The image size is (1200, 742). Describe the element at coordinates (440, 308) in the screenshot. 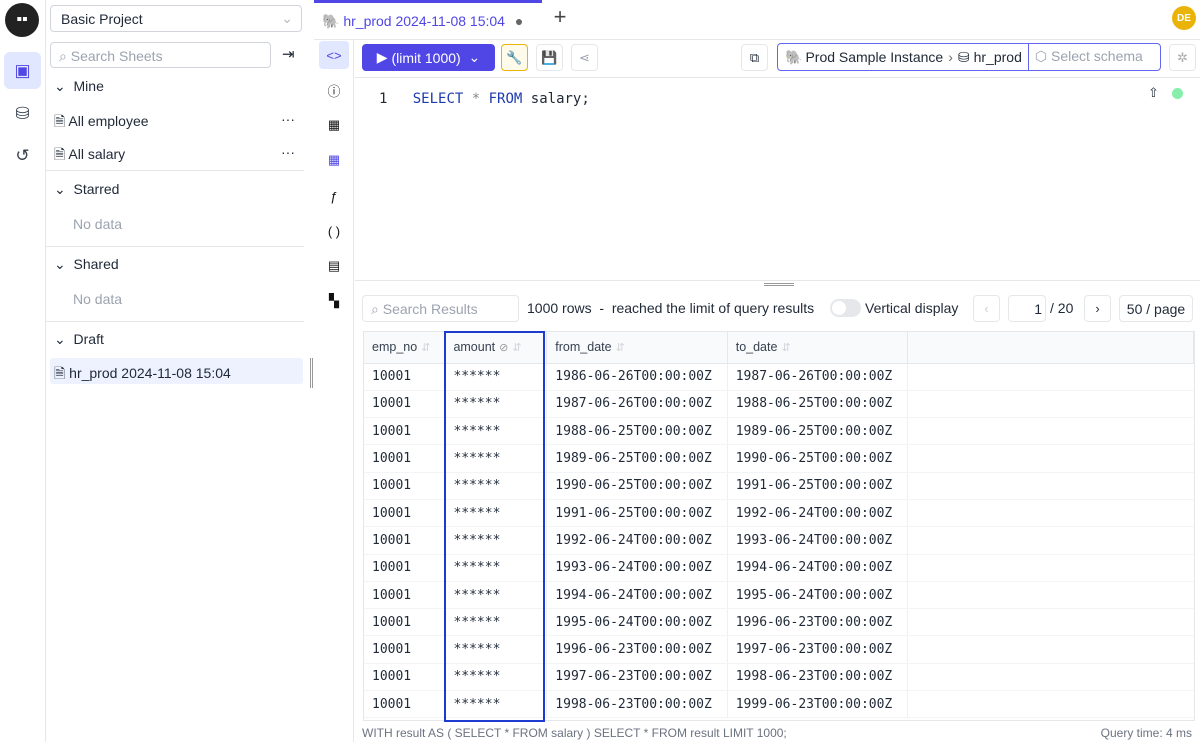

I see `search-results-input: ⌕ Search Results` at that location.